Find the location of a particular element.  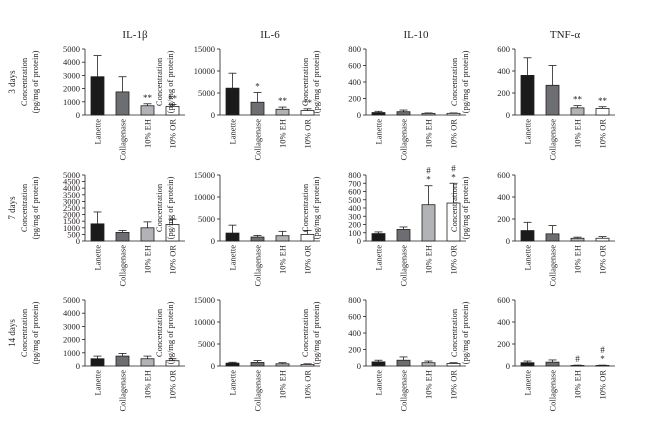

chart-0-3-annotation-3-0: ** is located at coordinates (603, 101).